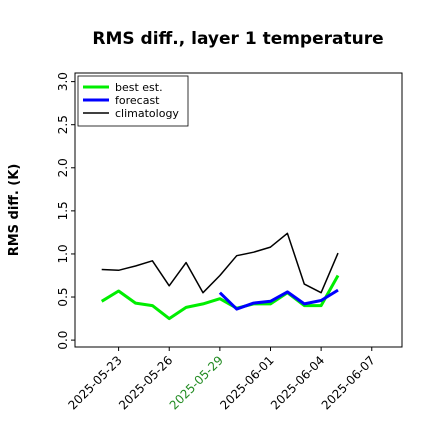 The image size is (440, 440). I want to click on x-tick-label: 2025-06-07, so click(348, 382).